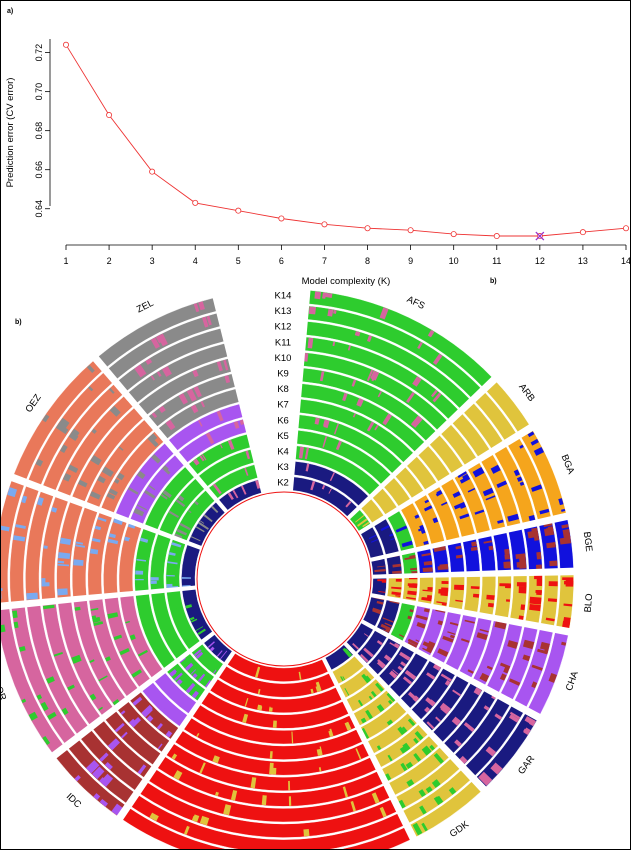 This screenshot has width=631, height=850. I want to click on x-tick-label: 13, so click(583, 261).